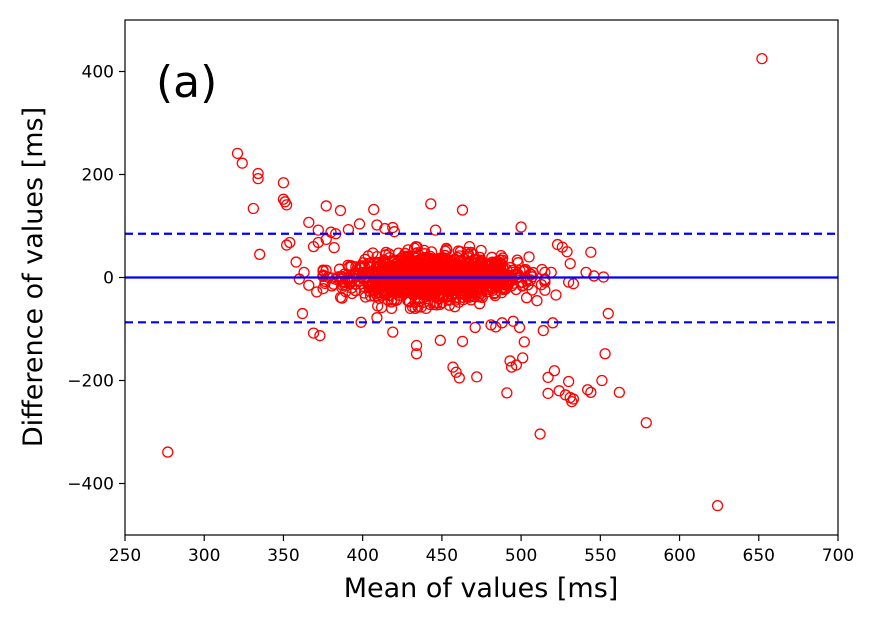  What do you see at coordinates (33, 277) in the screenshot?
I see `y-axis-label: Difference of values [ms]` at bounding box center [33, 277].